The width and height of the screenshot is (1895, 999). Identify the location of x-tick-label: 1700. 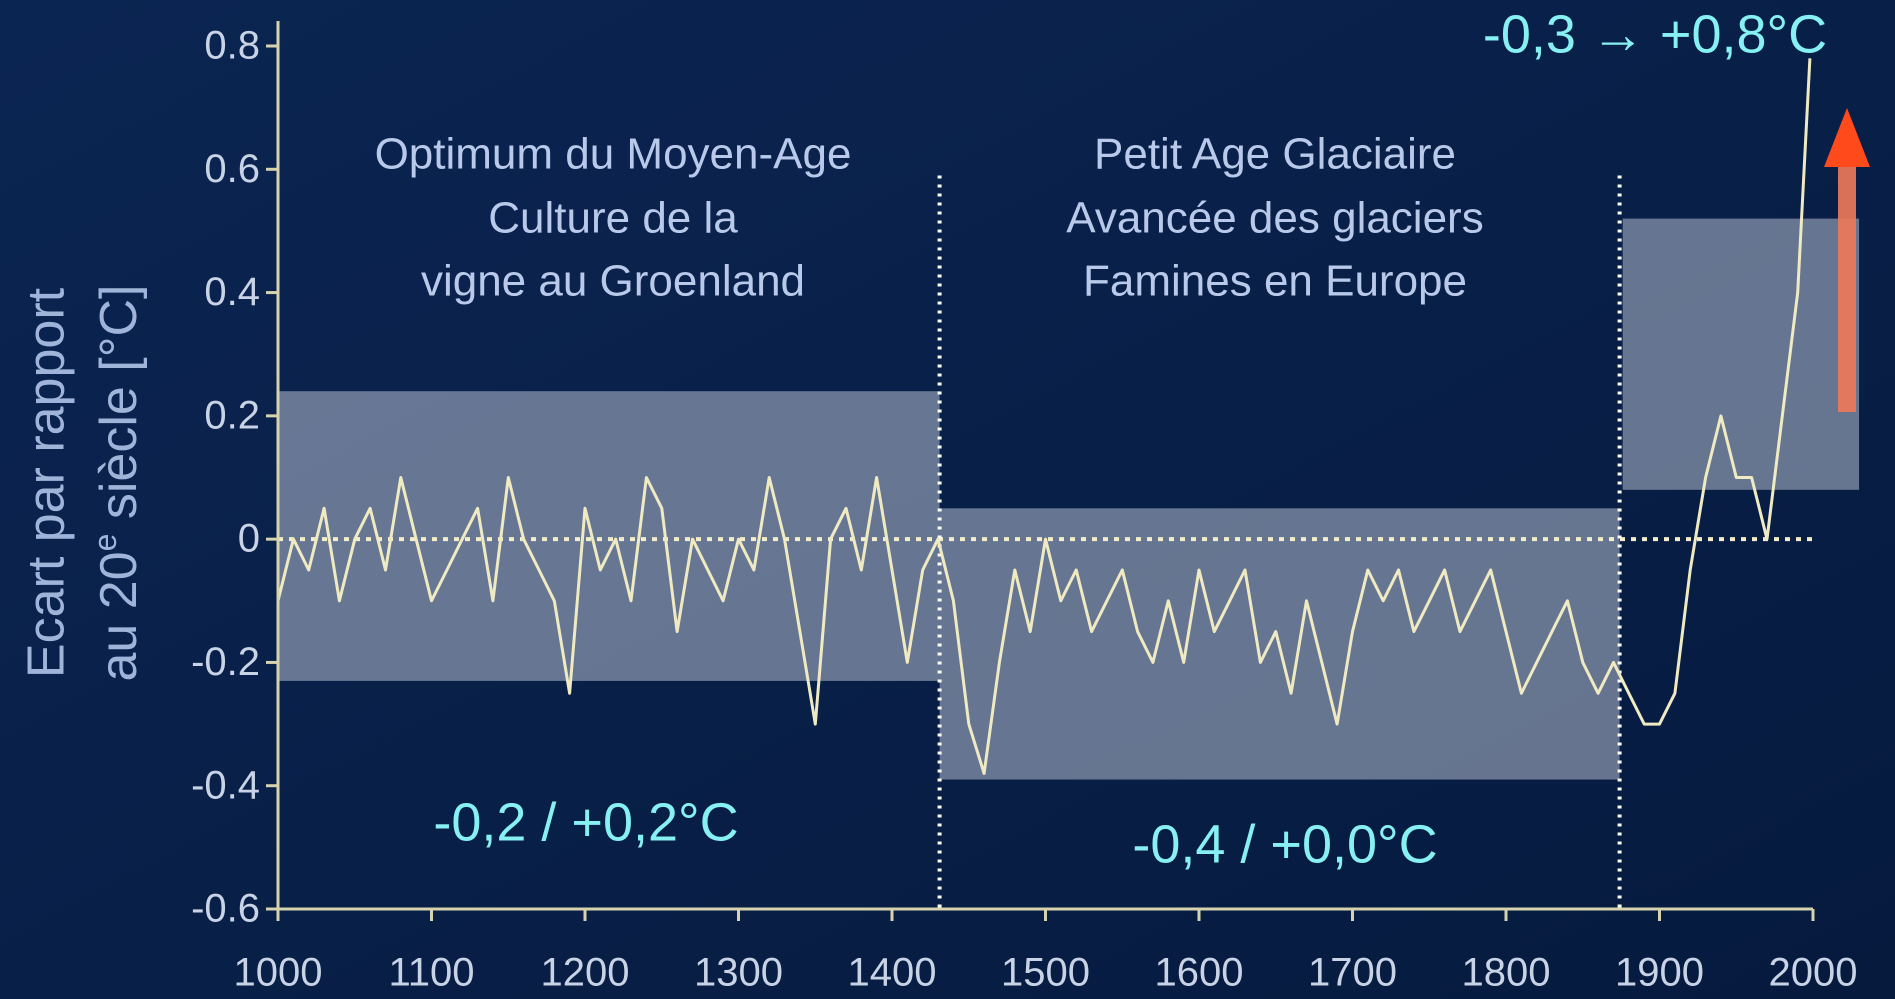
(1352, 973).